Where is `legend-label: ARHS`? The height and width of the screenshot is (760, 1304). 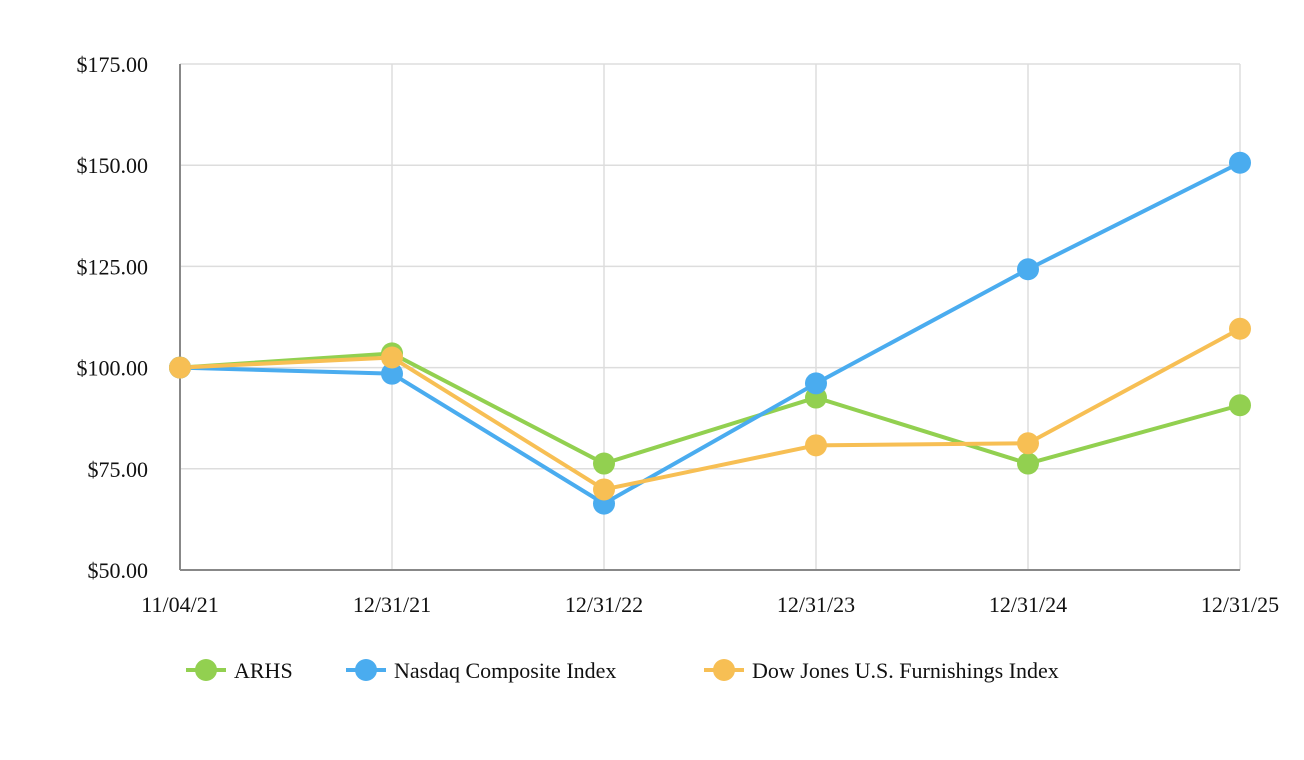 legend-label: ARHS is located at coordinates (263, 670).